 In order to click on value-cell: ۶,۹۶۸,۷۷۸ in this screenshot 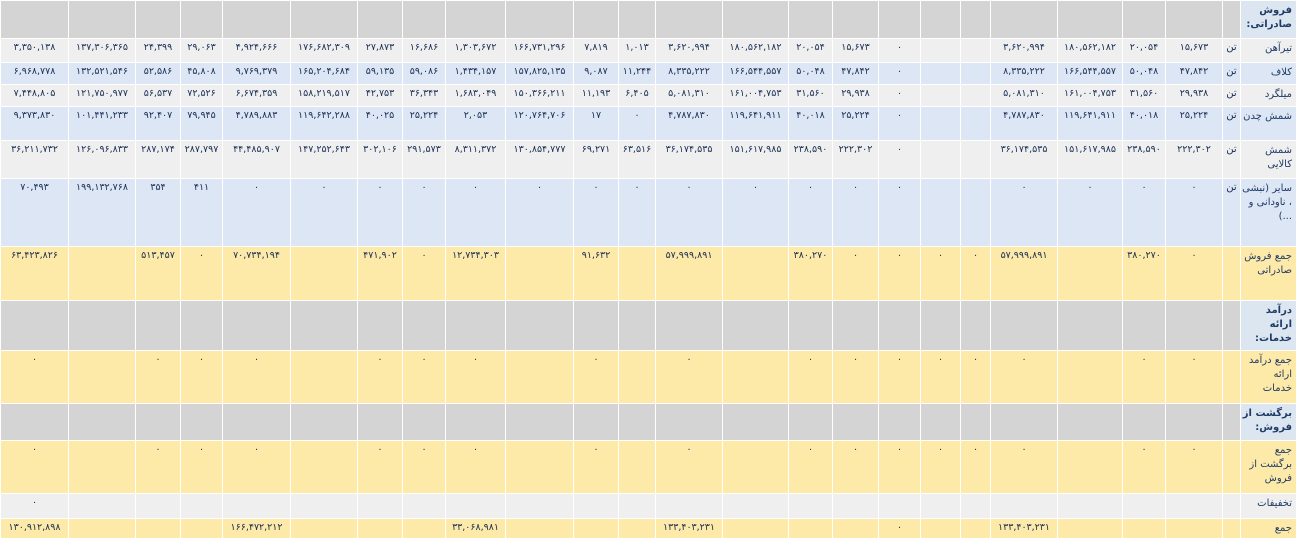, I will do `click(34, 73)`.